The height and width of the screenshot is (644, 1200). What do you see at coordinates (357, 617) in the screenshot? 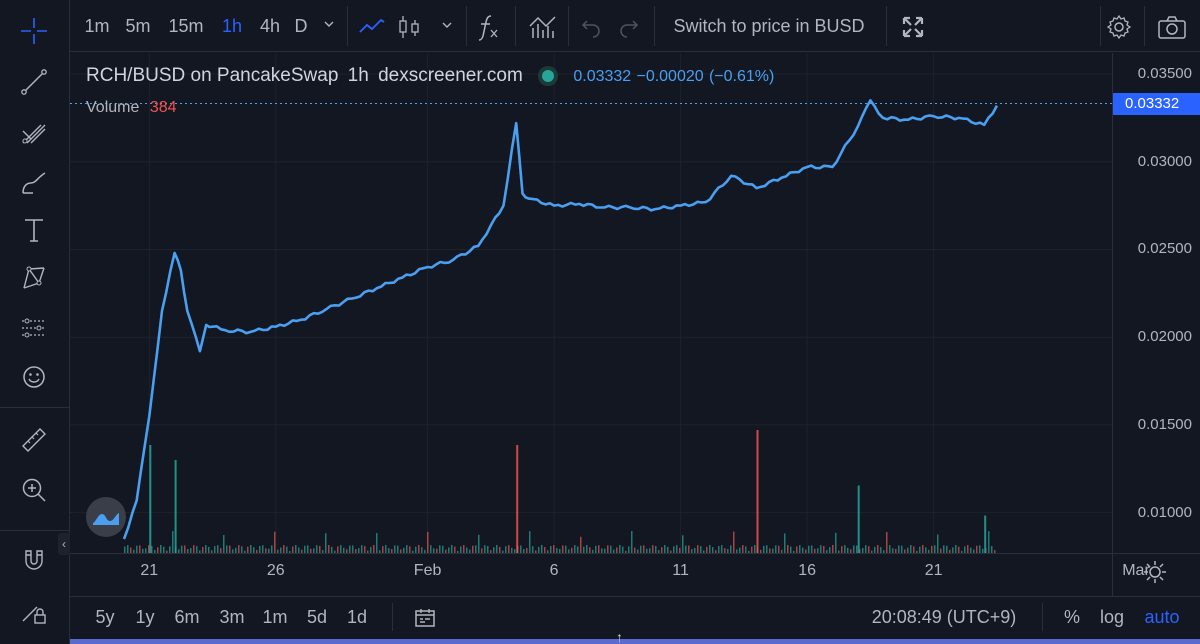
I see `range-1d: 1d` at bounding box center [357, 617].